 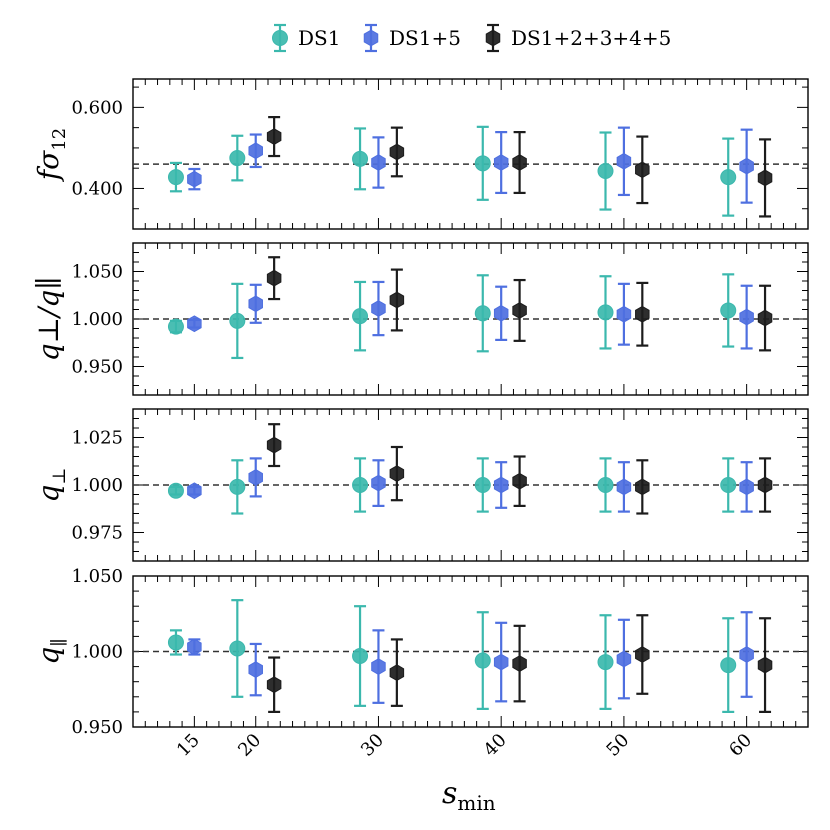 I want to click on x-tick-labels: 15 20 30 40 50 60, so click(x=464, y=745).